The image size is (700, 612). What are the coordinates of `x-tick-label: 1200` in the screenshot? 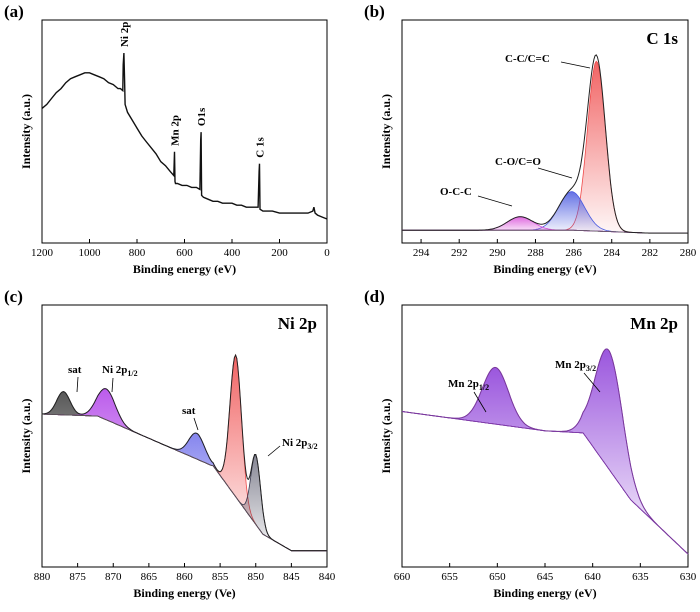 It's located at (42, 253).